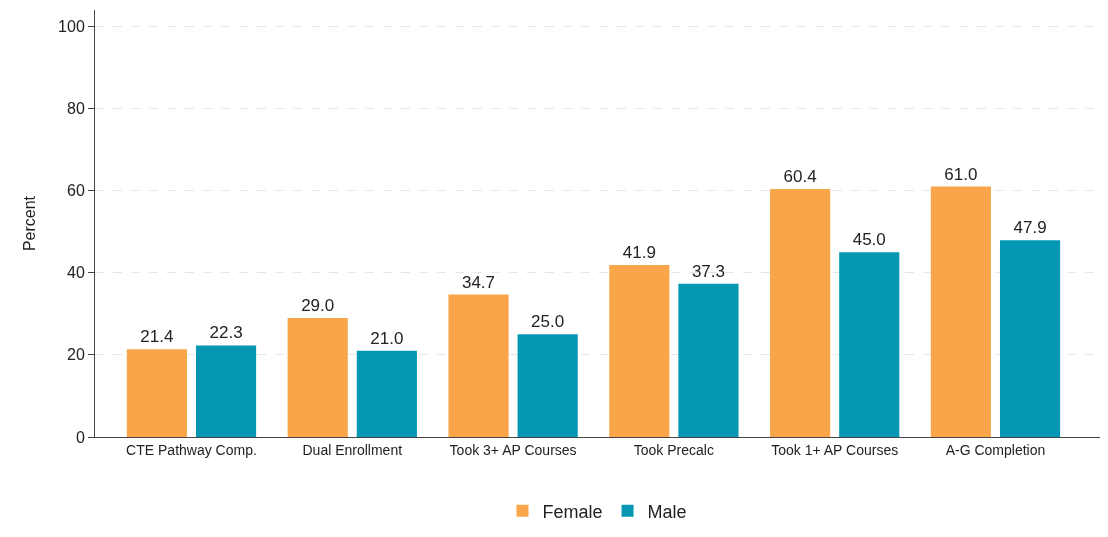 The width and height of the screenshot is (1108, 537). Describe the element at coordinates (572, 511) in the screenshot. I see `legend-label: Female` at that location.